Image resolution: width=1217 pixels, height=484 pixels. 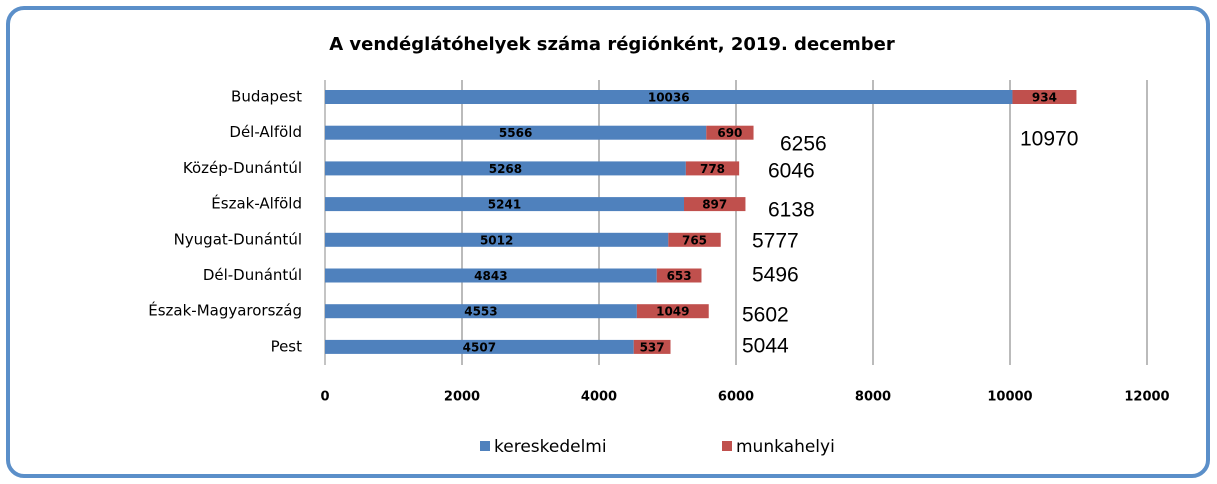 I want to click on y-tick-label: Dél-Dunántúl, so click(x=252, y=275).